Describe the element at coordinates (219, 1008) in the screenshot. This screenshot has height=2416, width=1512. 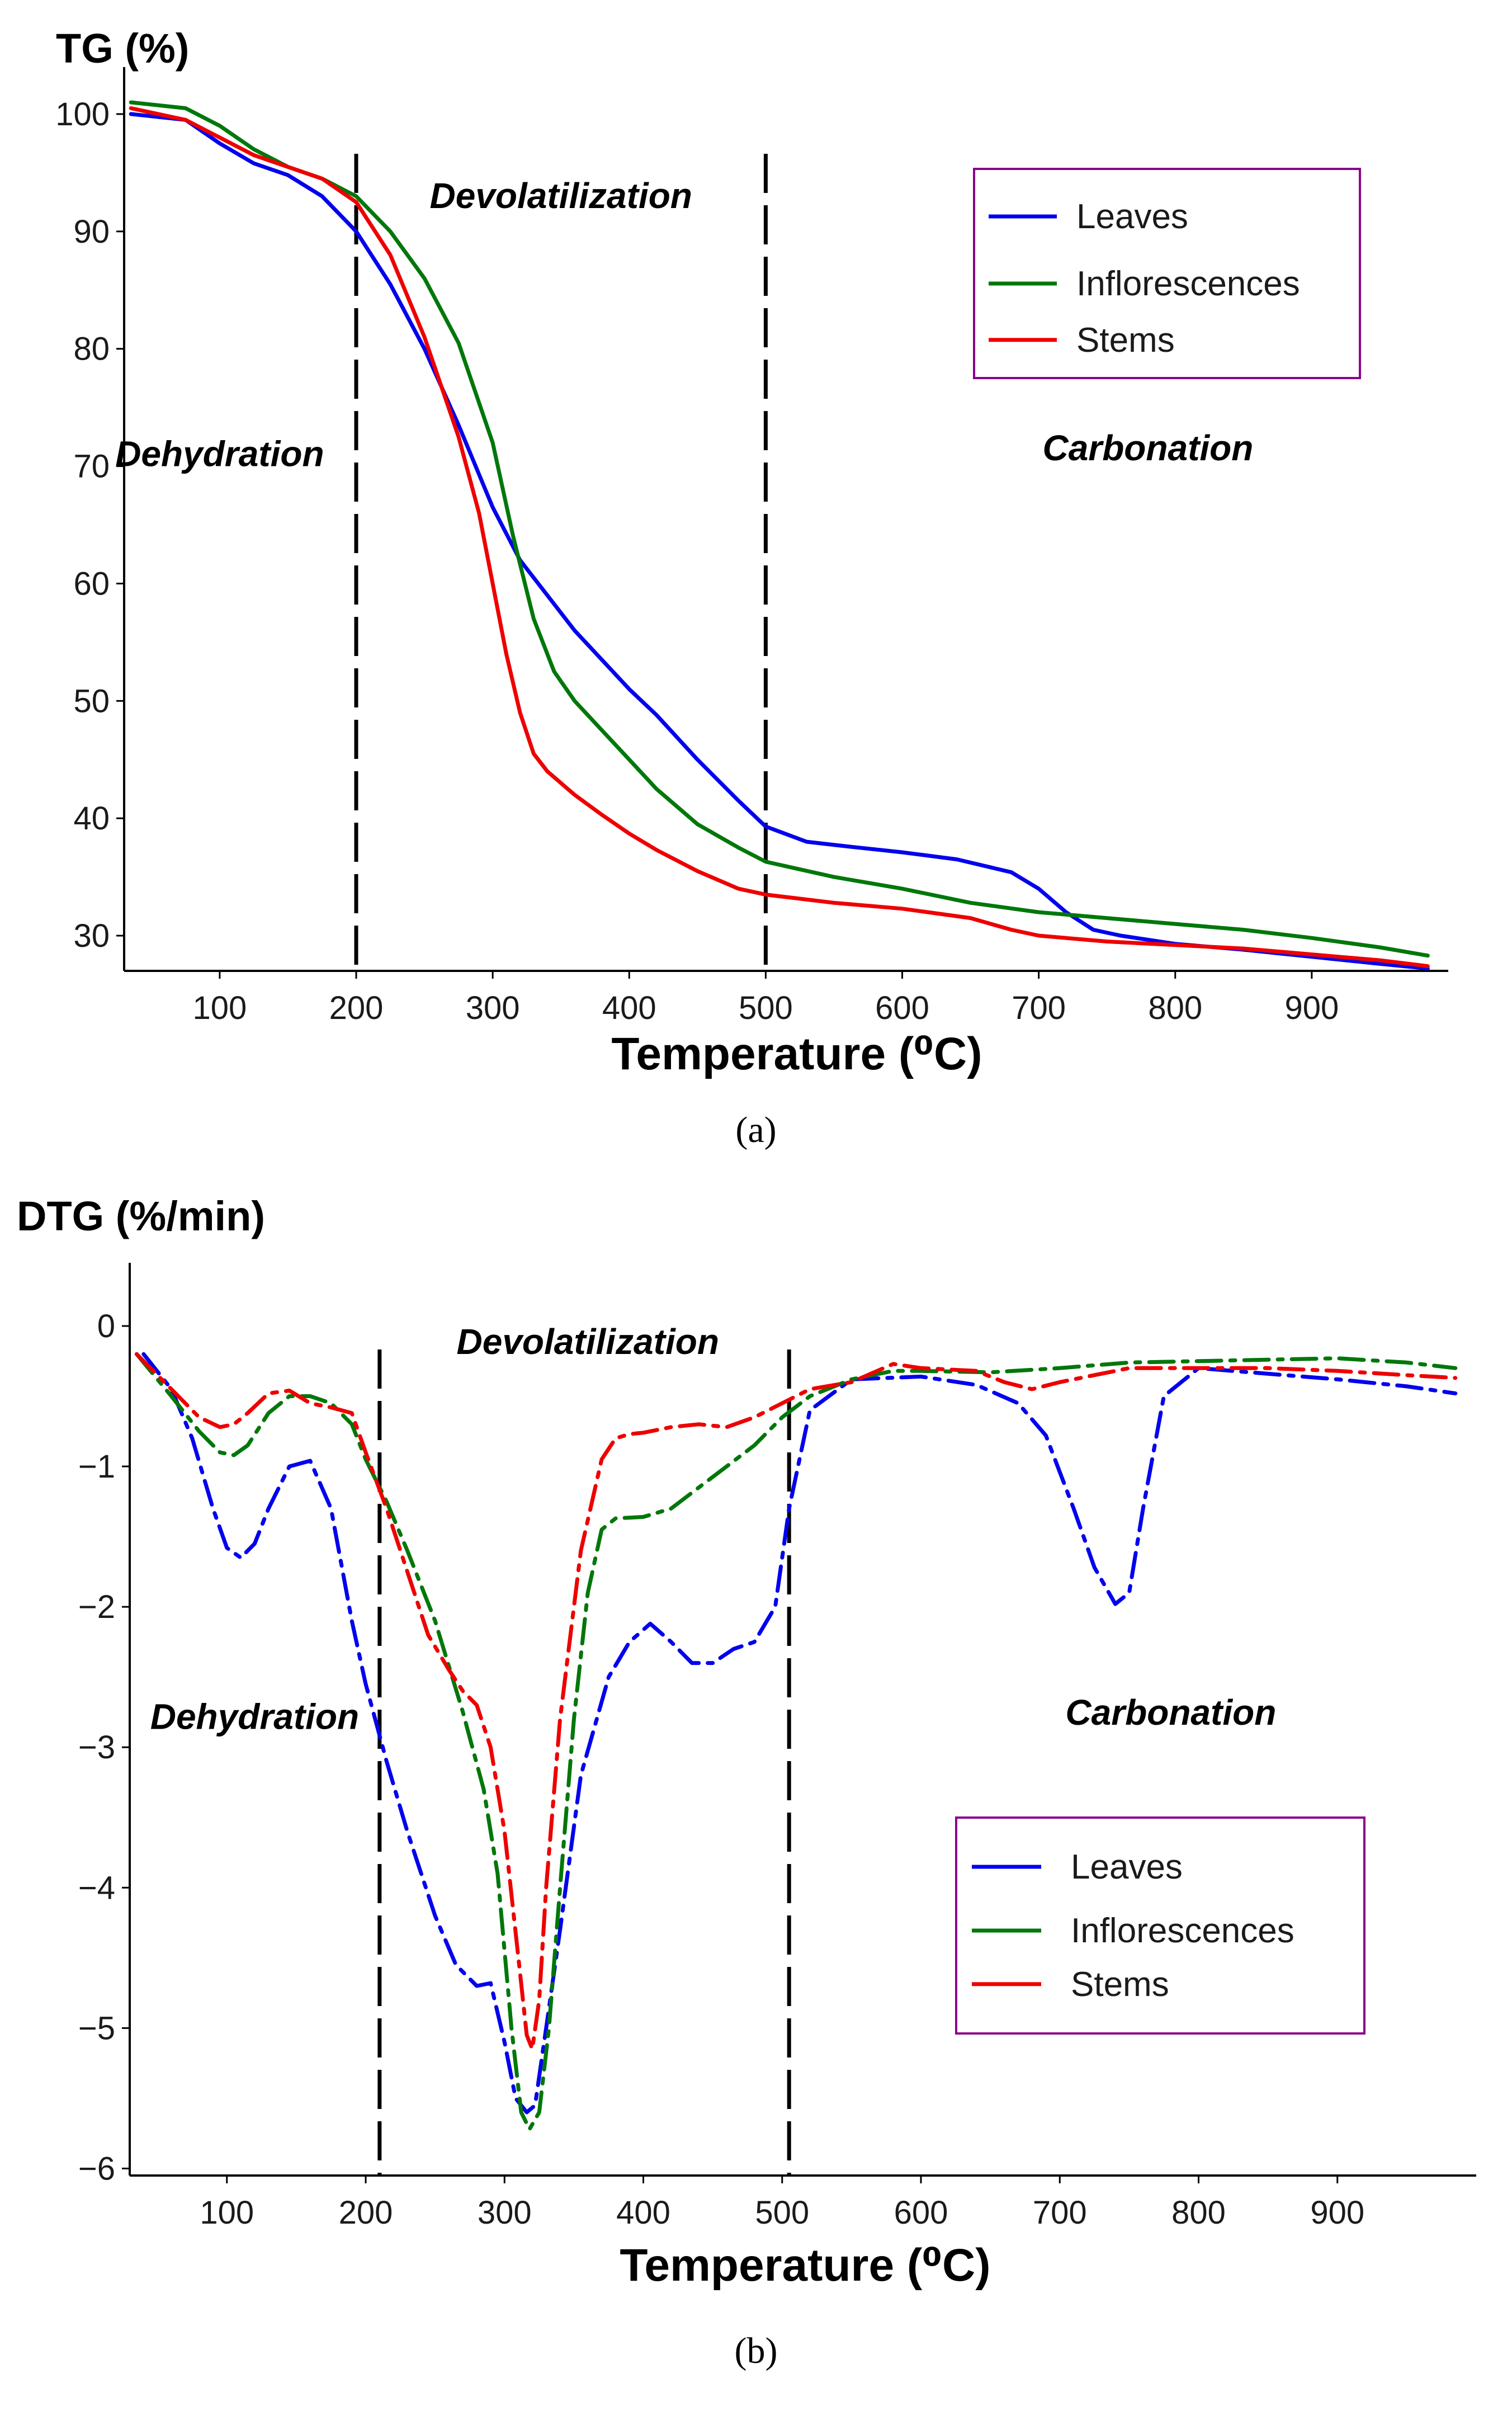
I see `tg-x-tick-label: 100` at that location.